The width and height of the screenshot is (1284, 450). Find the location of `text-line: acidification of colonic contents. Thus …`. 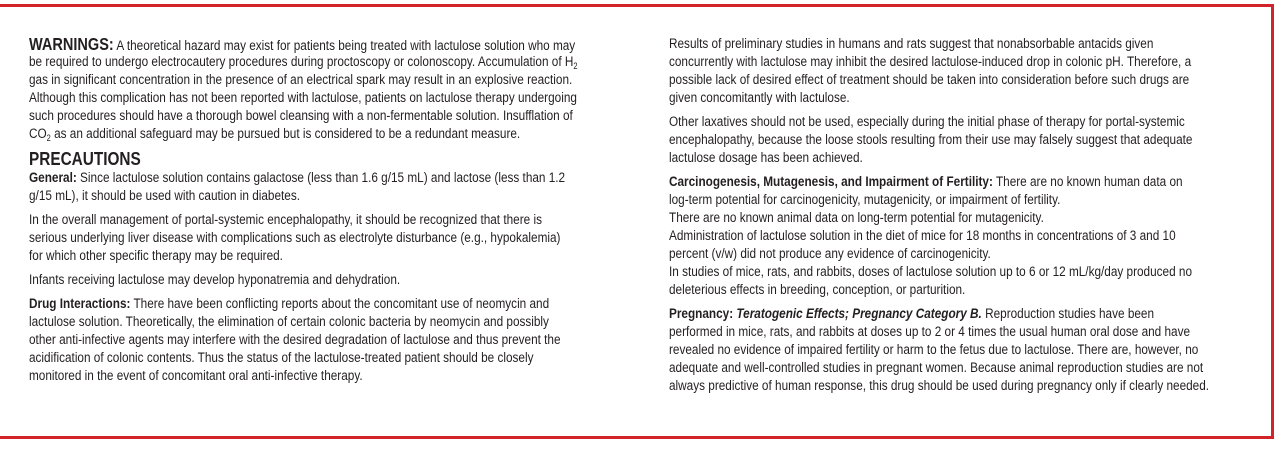

text-line: acidification of colonic contents. Thus … is located at coordinates (303, 358).